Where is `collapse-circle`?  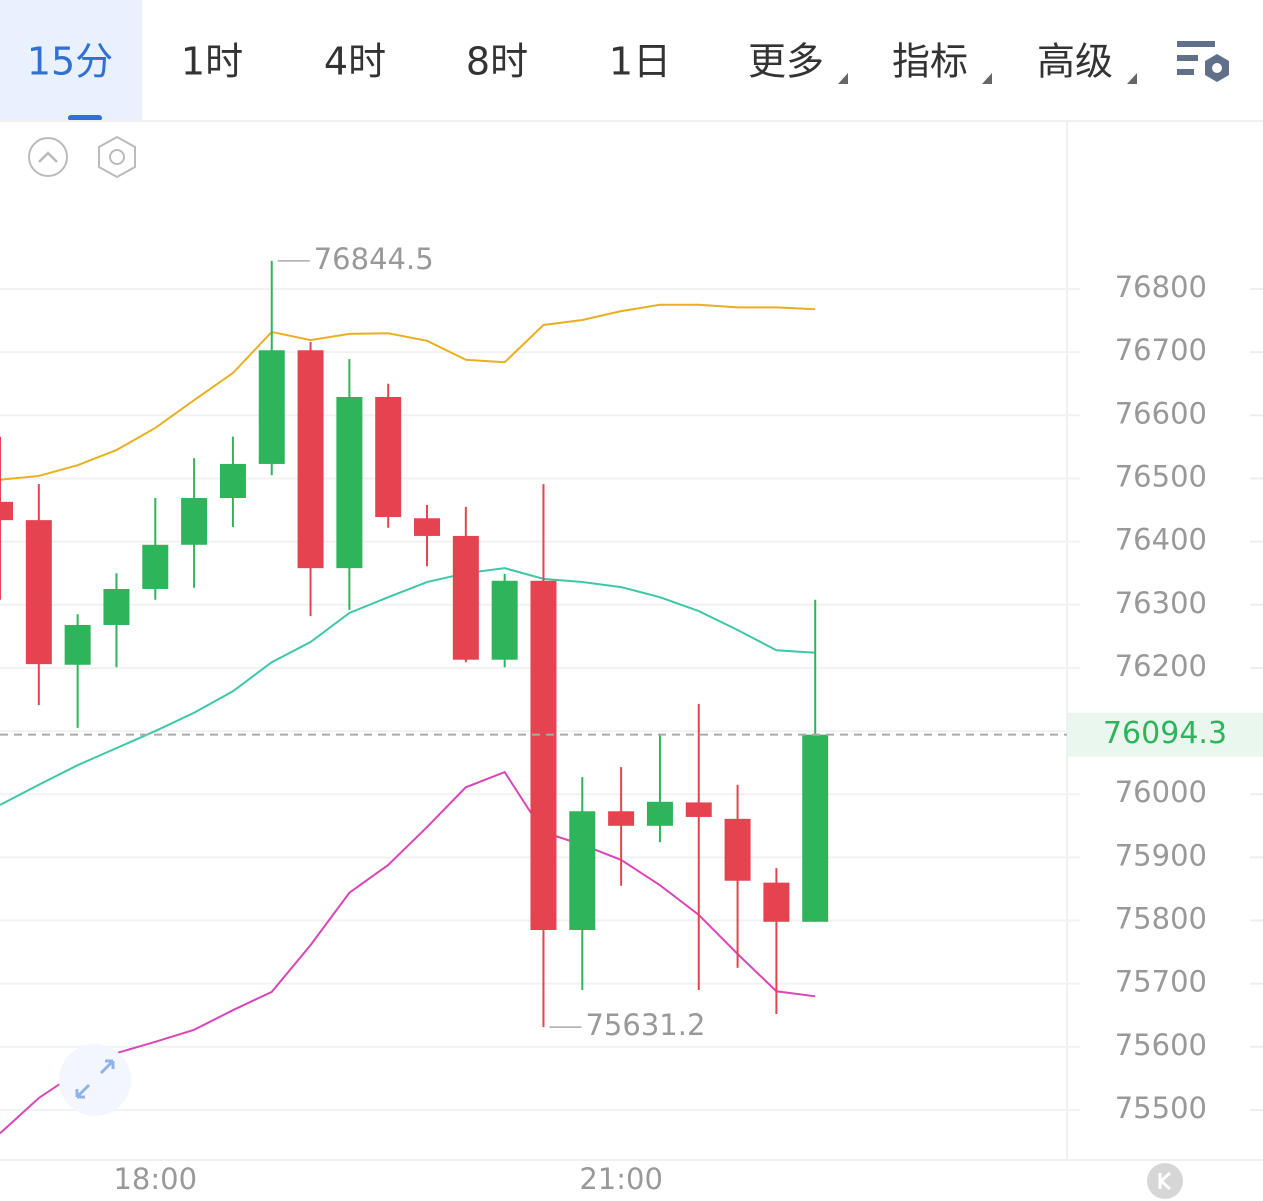
collapse-circle is located at coordinates (48, 157).